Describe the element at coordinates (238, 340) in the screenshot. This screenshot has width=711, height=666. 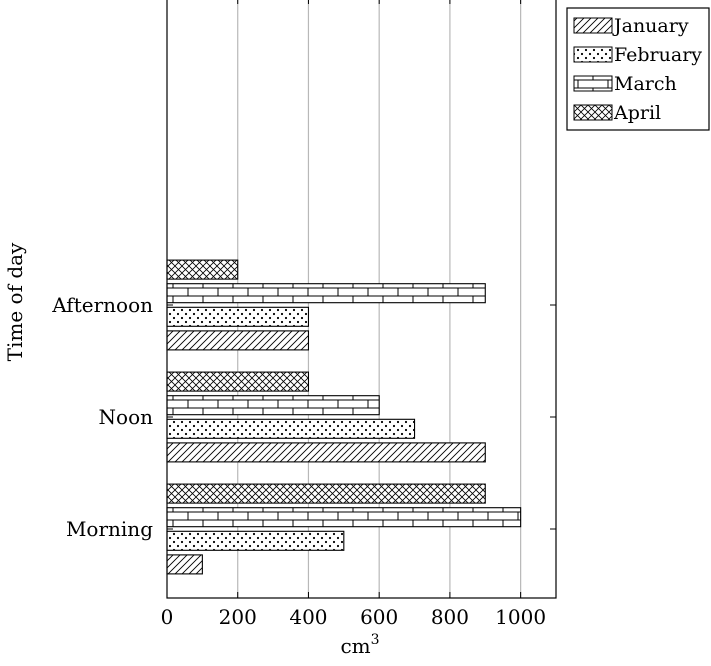
I see `bar-january-afternoon` at that location.